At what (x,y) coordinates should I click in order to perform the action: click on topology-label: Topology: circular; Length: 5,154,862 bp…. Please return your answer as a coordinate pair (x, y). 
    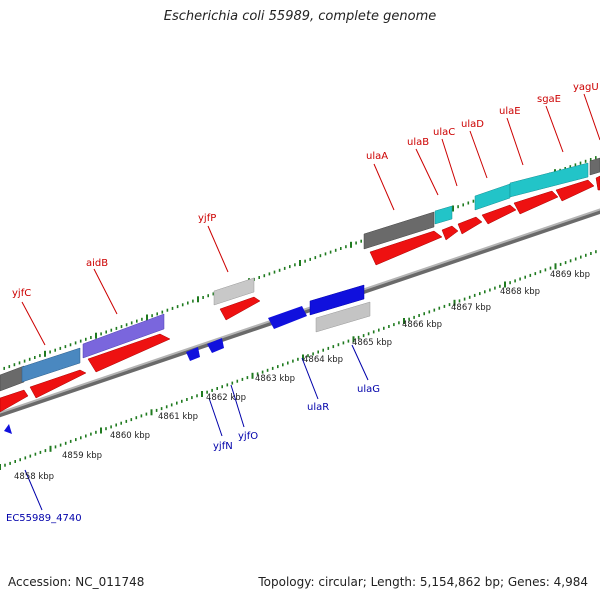
    Looking at the image, I should click on (423, 582).